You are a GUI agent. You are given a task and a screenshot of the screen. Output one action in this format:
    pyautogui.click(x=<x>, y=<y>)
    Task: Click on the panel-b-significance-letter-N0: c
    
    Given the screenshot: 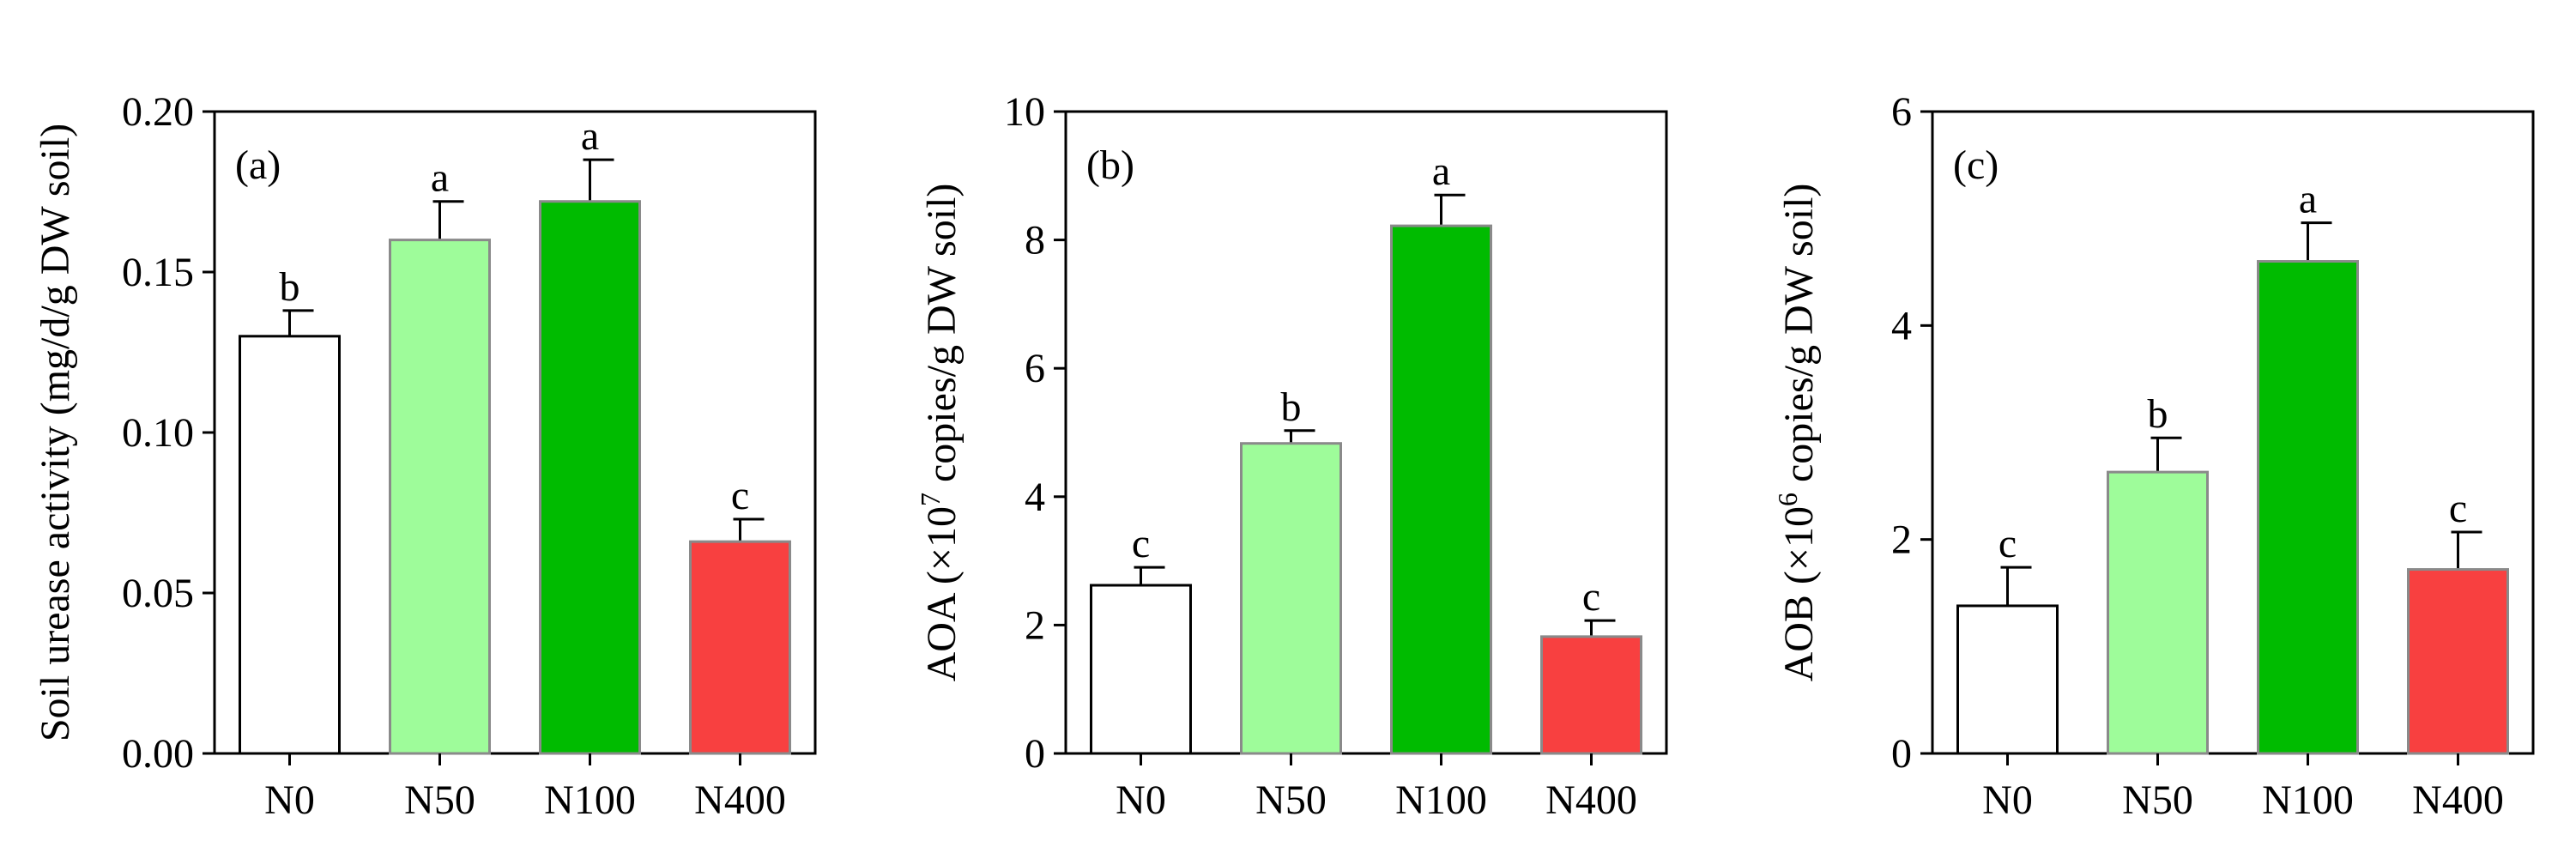 What is the action you would take?
    pyautogui.click(x=1141, y=543)
    